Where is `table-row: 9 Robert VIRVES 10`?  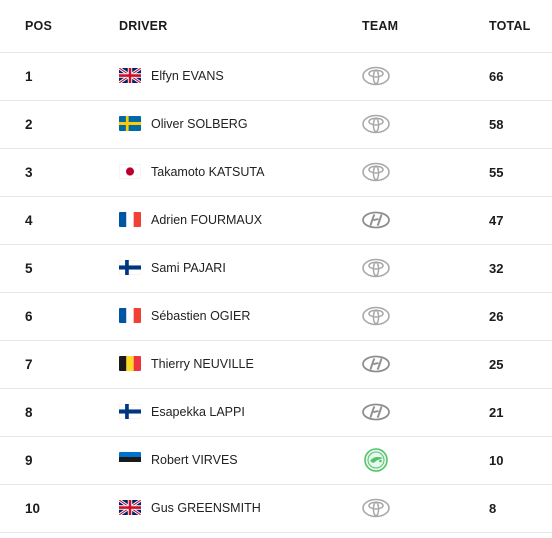 table-row: 9 Robert VIRVES 10 is located at coordinates (276, 461).